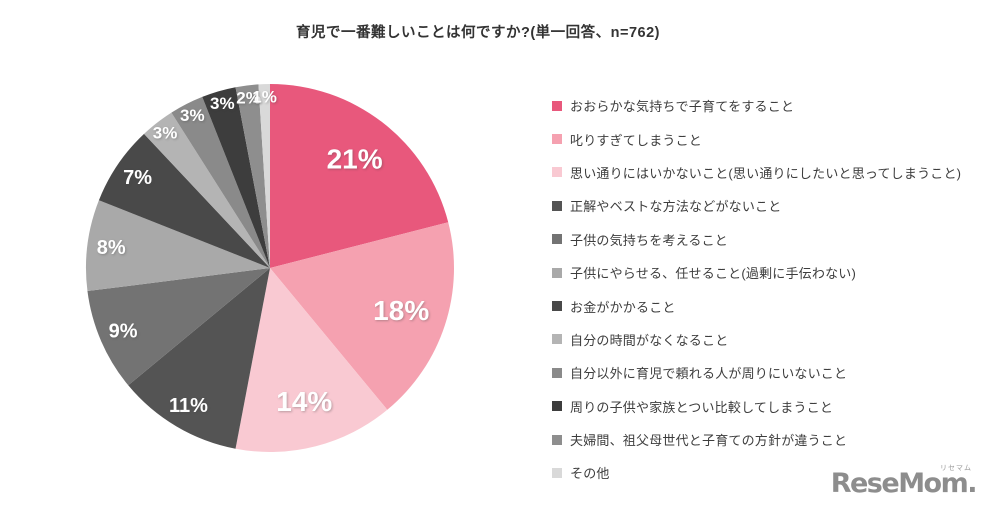 Image resolution: width=986 pixels, height=508 pixels. I want to click on legend-label: 正解やベストな方法などがないこと, so click(676, 207).